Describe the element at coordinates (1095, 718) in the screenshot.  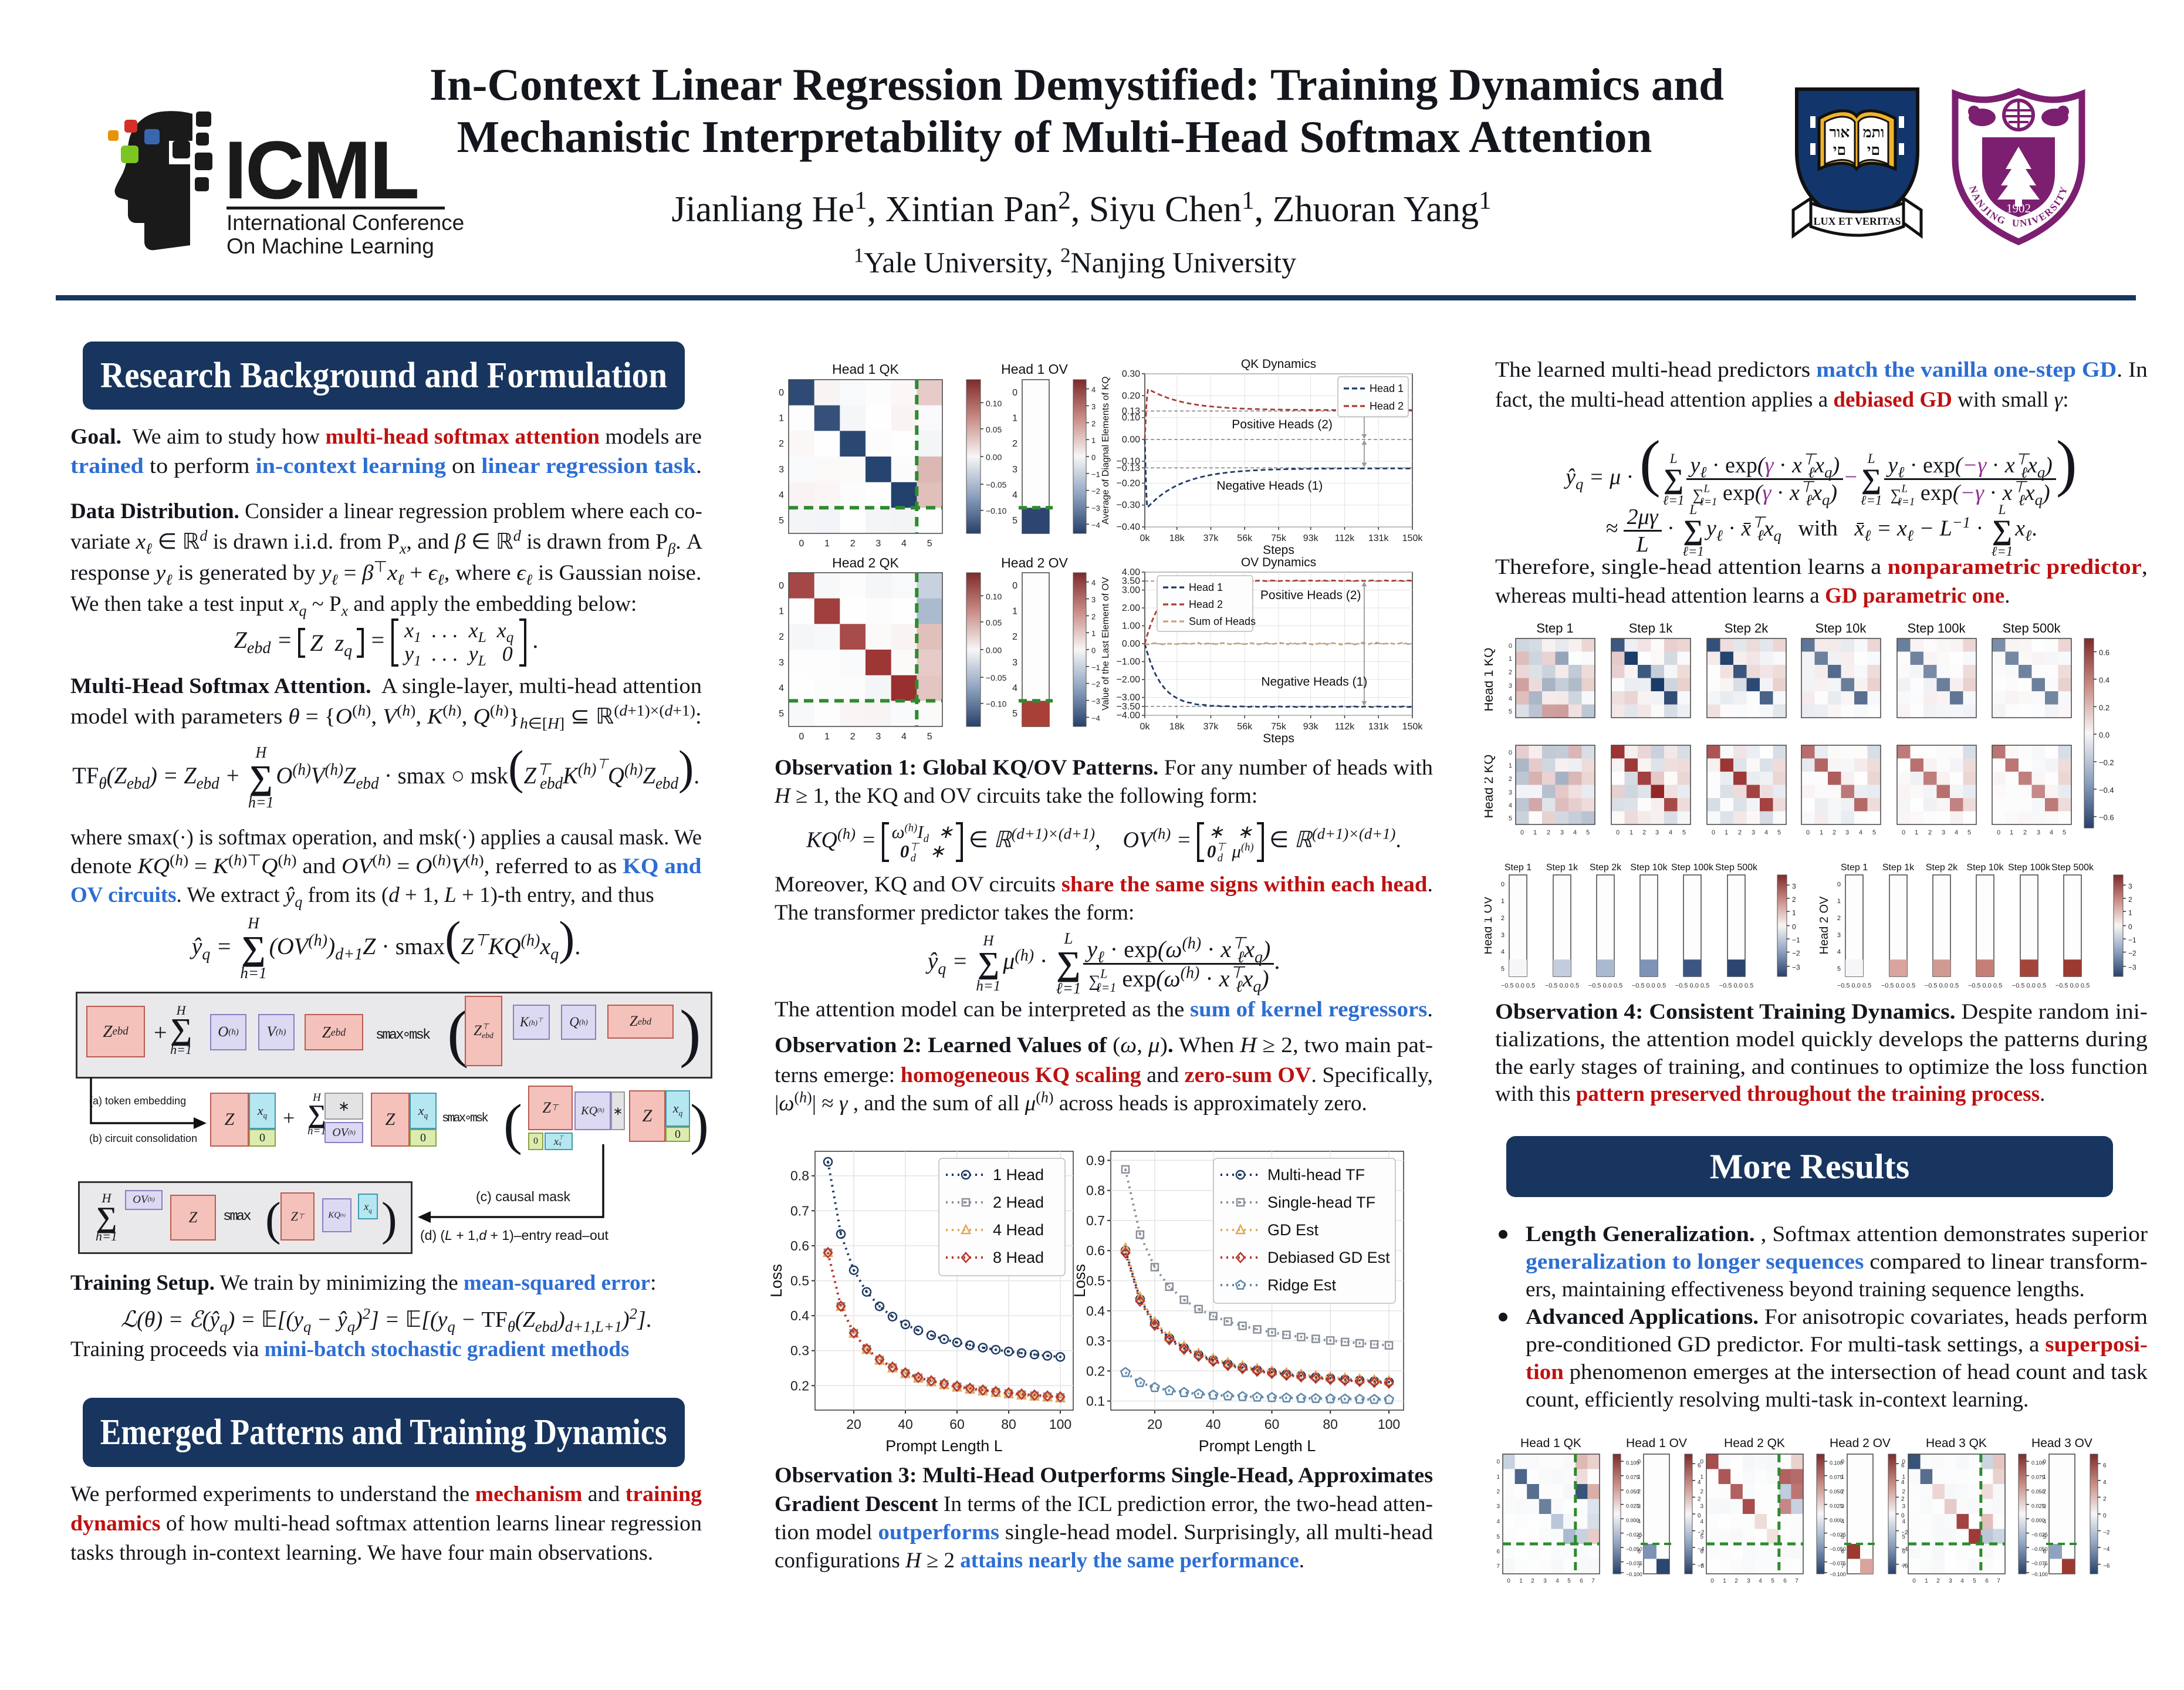
I see `svg-text: −4` at that location.